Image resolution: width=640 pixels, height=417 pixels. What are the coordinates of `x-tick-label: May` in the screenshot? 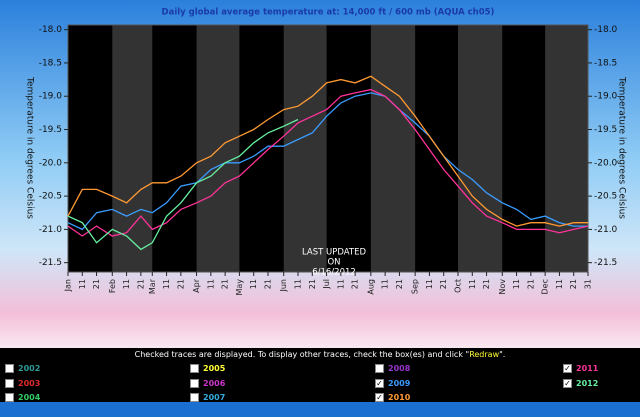 It's located at (239, 287).